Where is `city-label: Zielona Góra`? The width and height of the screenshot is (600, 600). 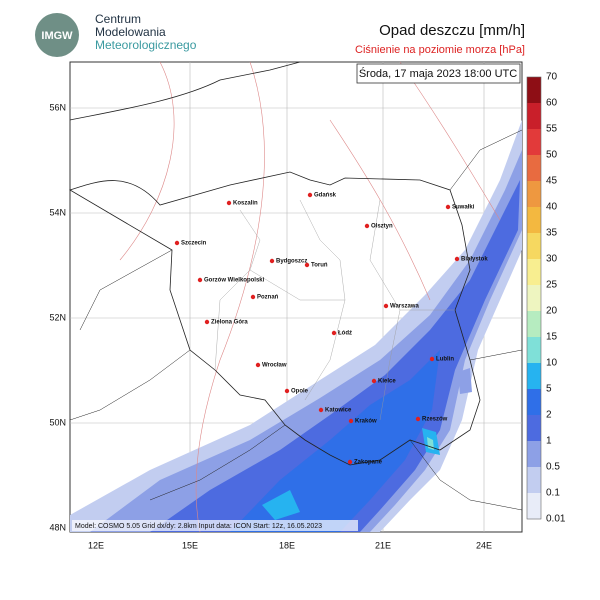
city-label: Zielona Góra is located at coordinates (229, 323).